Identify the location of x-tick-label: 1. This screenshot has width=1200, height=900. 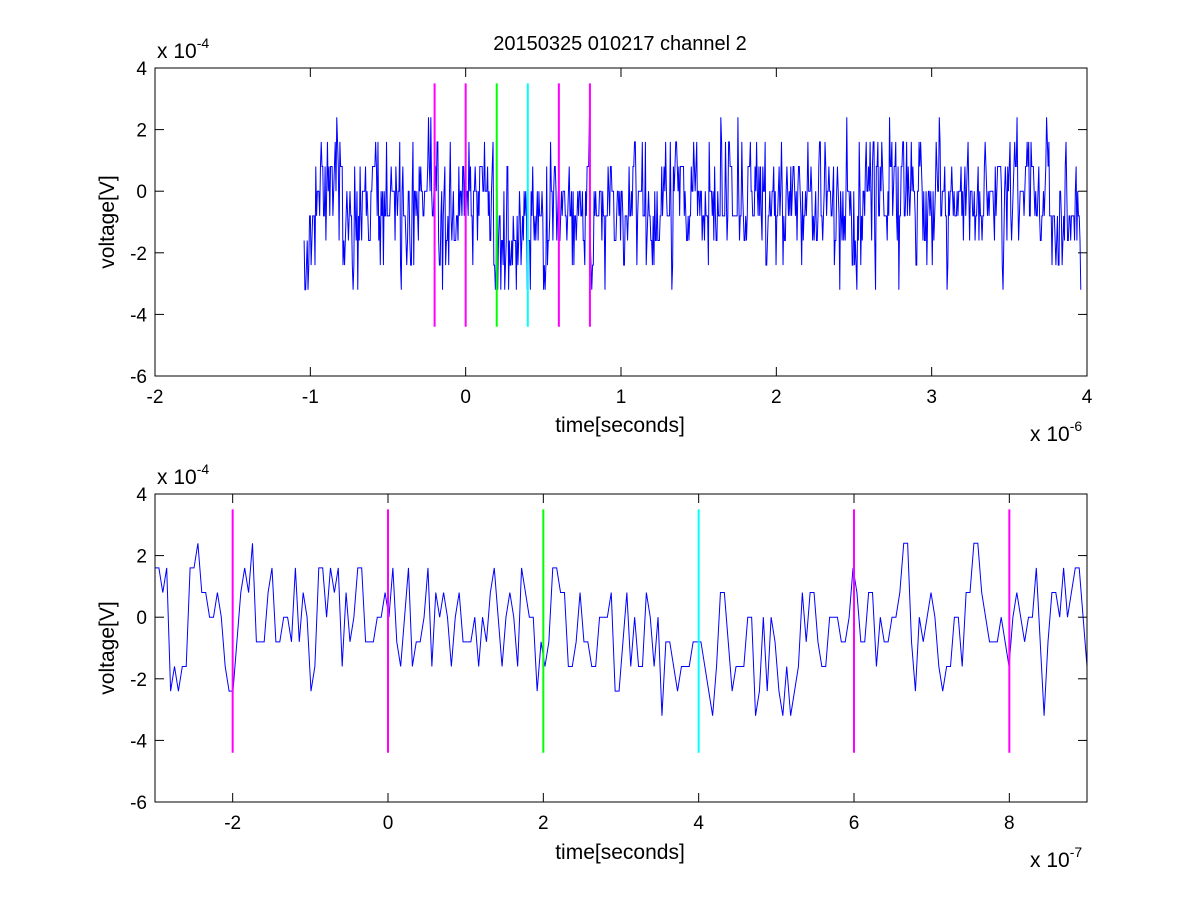
(621, 397).